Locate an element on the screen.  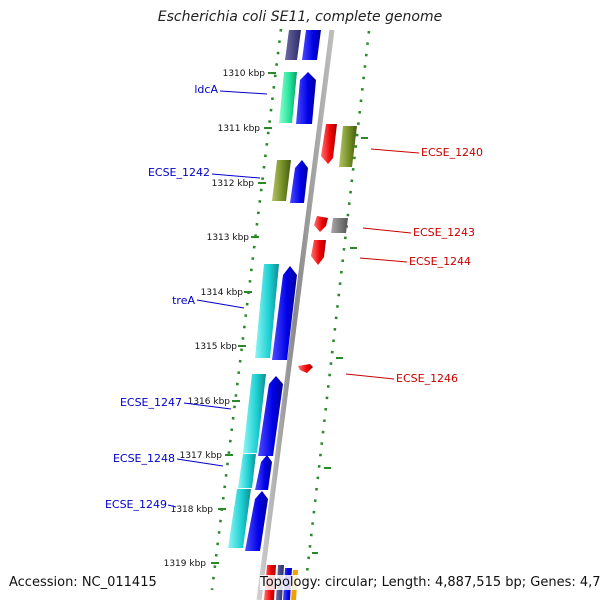
kbp-label: 1316 kbp is located at coordinates (209, 402).